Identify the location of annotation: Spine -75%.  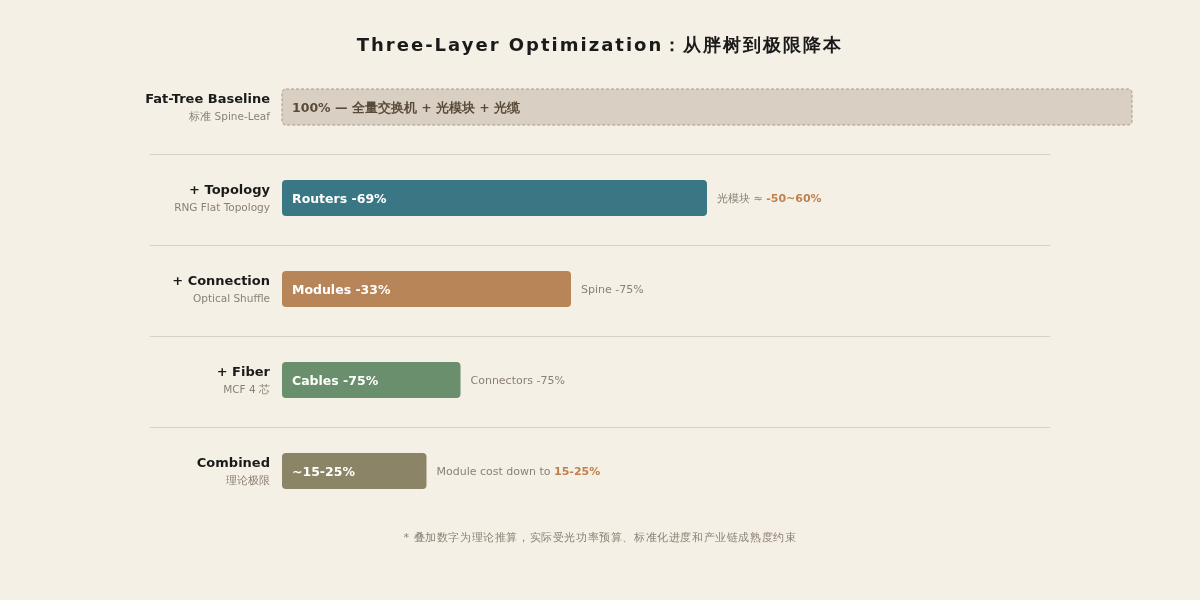
(612, 289).